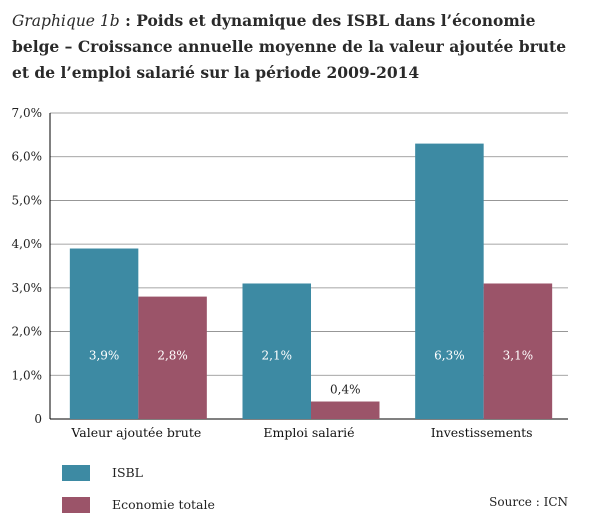 The height and width of the screenshot is (525, 600). Describe the element at coordinates (38, 419) in the screenshot. I see `y-tick-label: 0` at that location.